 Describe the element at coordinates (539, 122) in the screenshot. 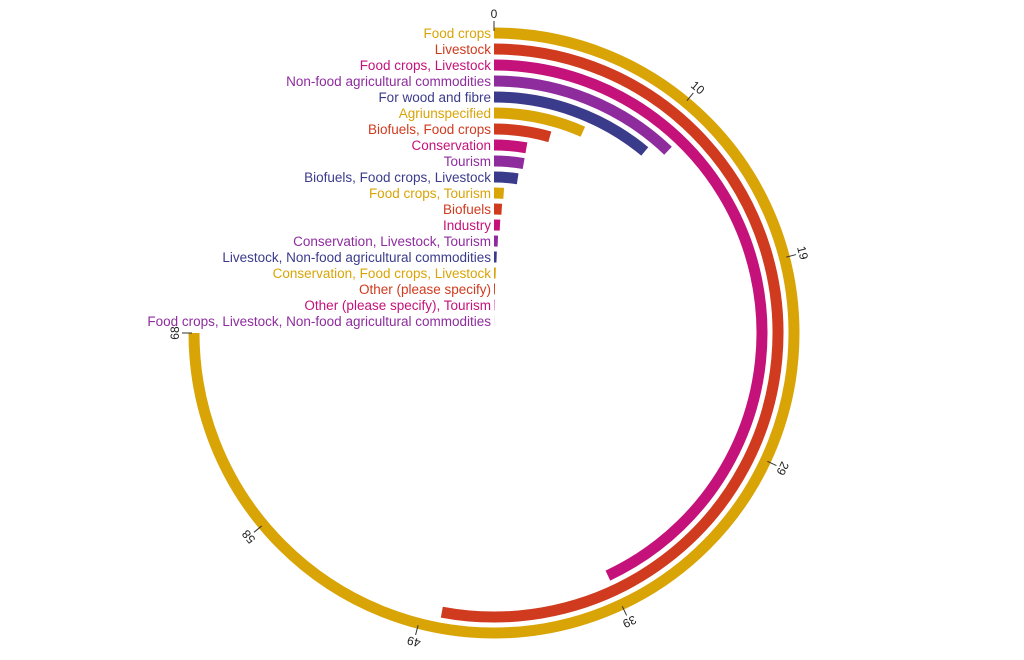

I see `bar-agriunspecified` at that location.